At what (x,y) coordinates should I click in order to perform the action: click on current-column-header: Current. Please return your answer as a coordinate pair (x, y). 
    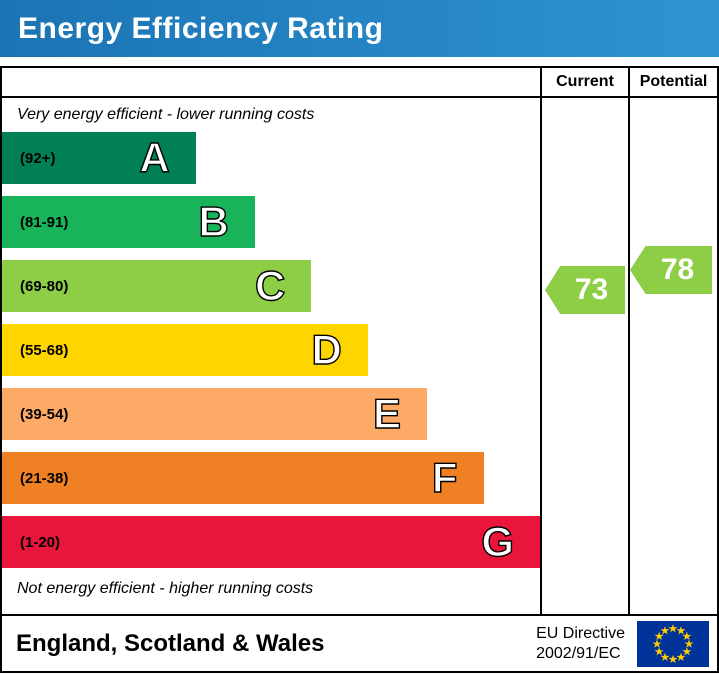
    Looking at the image, I should click on (586, 83).